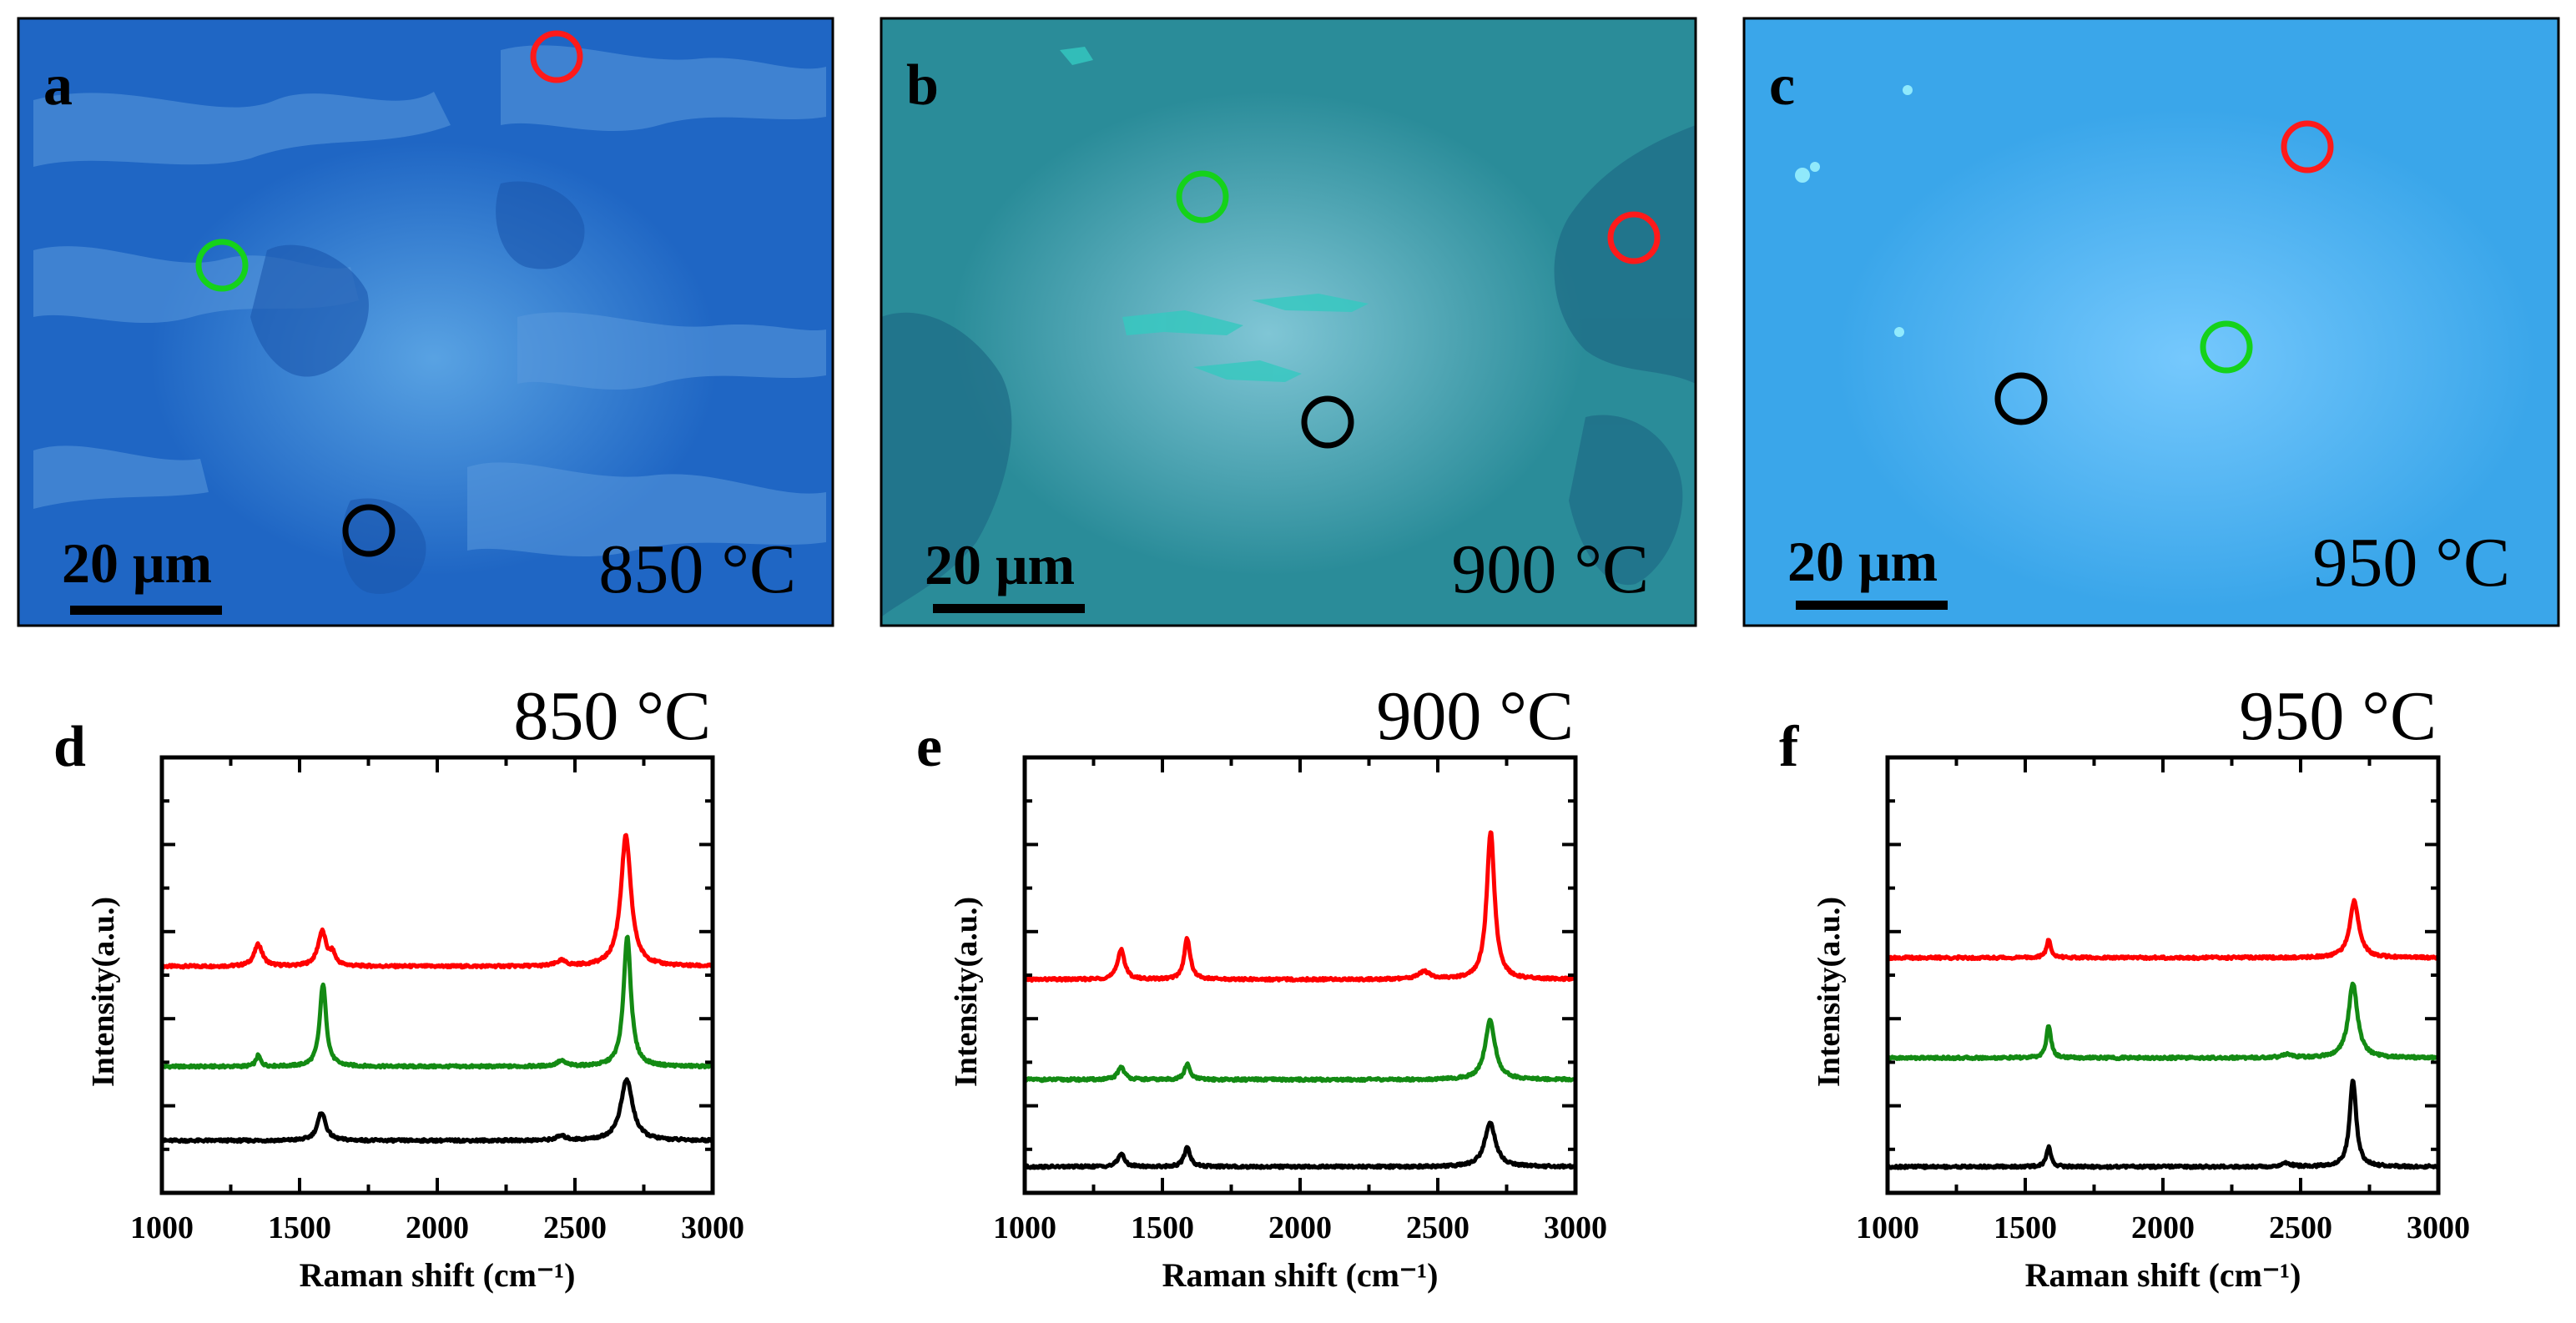  Describe the element at coordinates (1202, 197) in the screenshot. I see `marker-green-b` at that location.